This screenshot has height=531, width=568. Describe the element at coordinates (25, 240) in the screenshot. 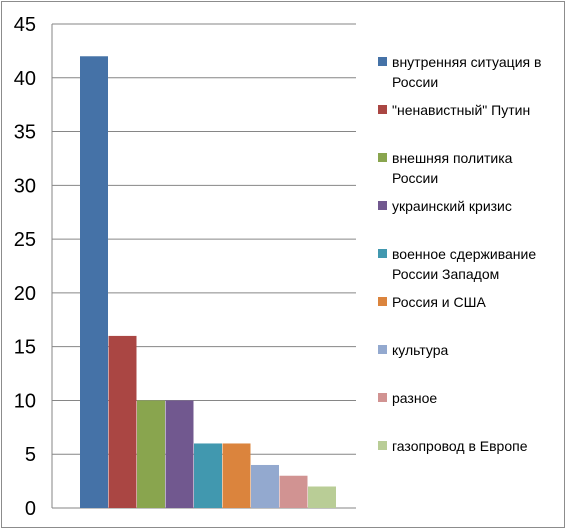

I see `y-tick-label: 25` at that location.